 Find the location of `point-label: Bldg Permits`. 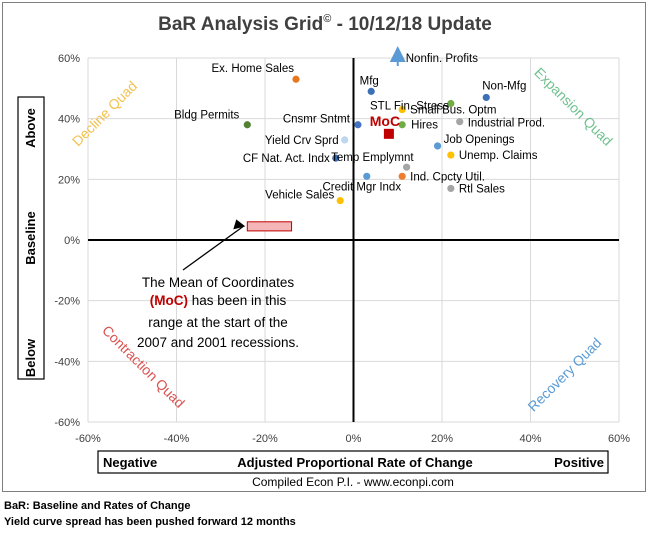

point-label: Bldg Permits is located at coordinates (206, 116).